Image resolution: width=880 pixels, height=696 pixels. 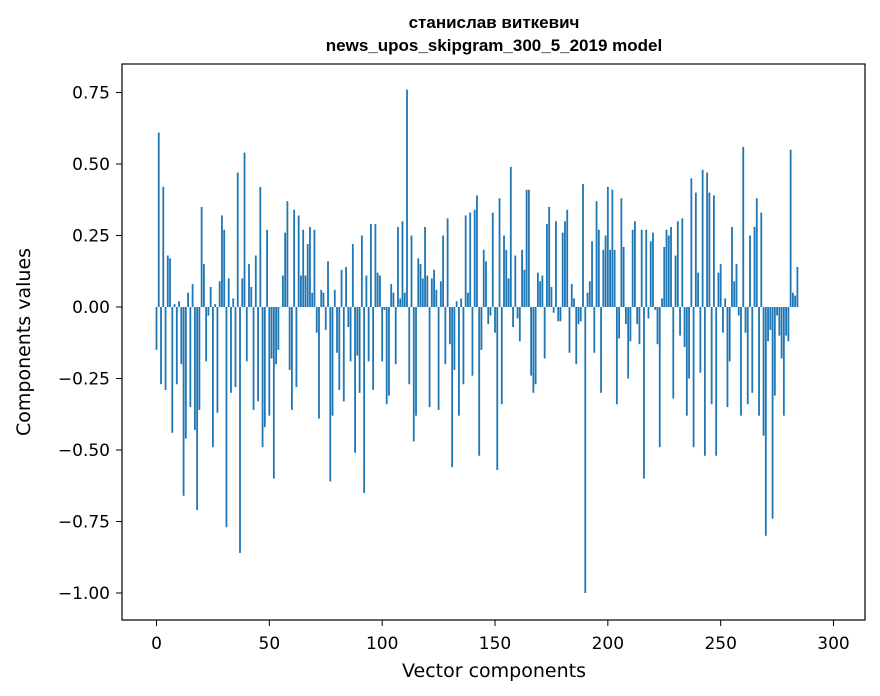 What do you see at coordinates (720, 644) in the screenshot?
I see `x-tick-label: 250` at bounding box center [720, 644].